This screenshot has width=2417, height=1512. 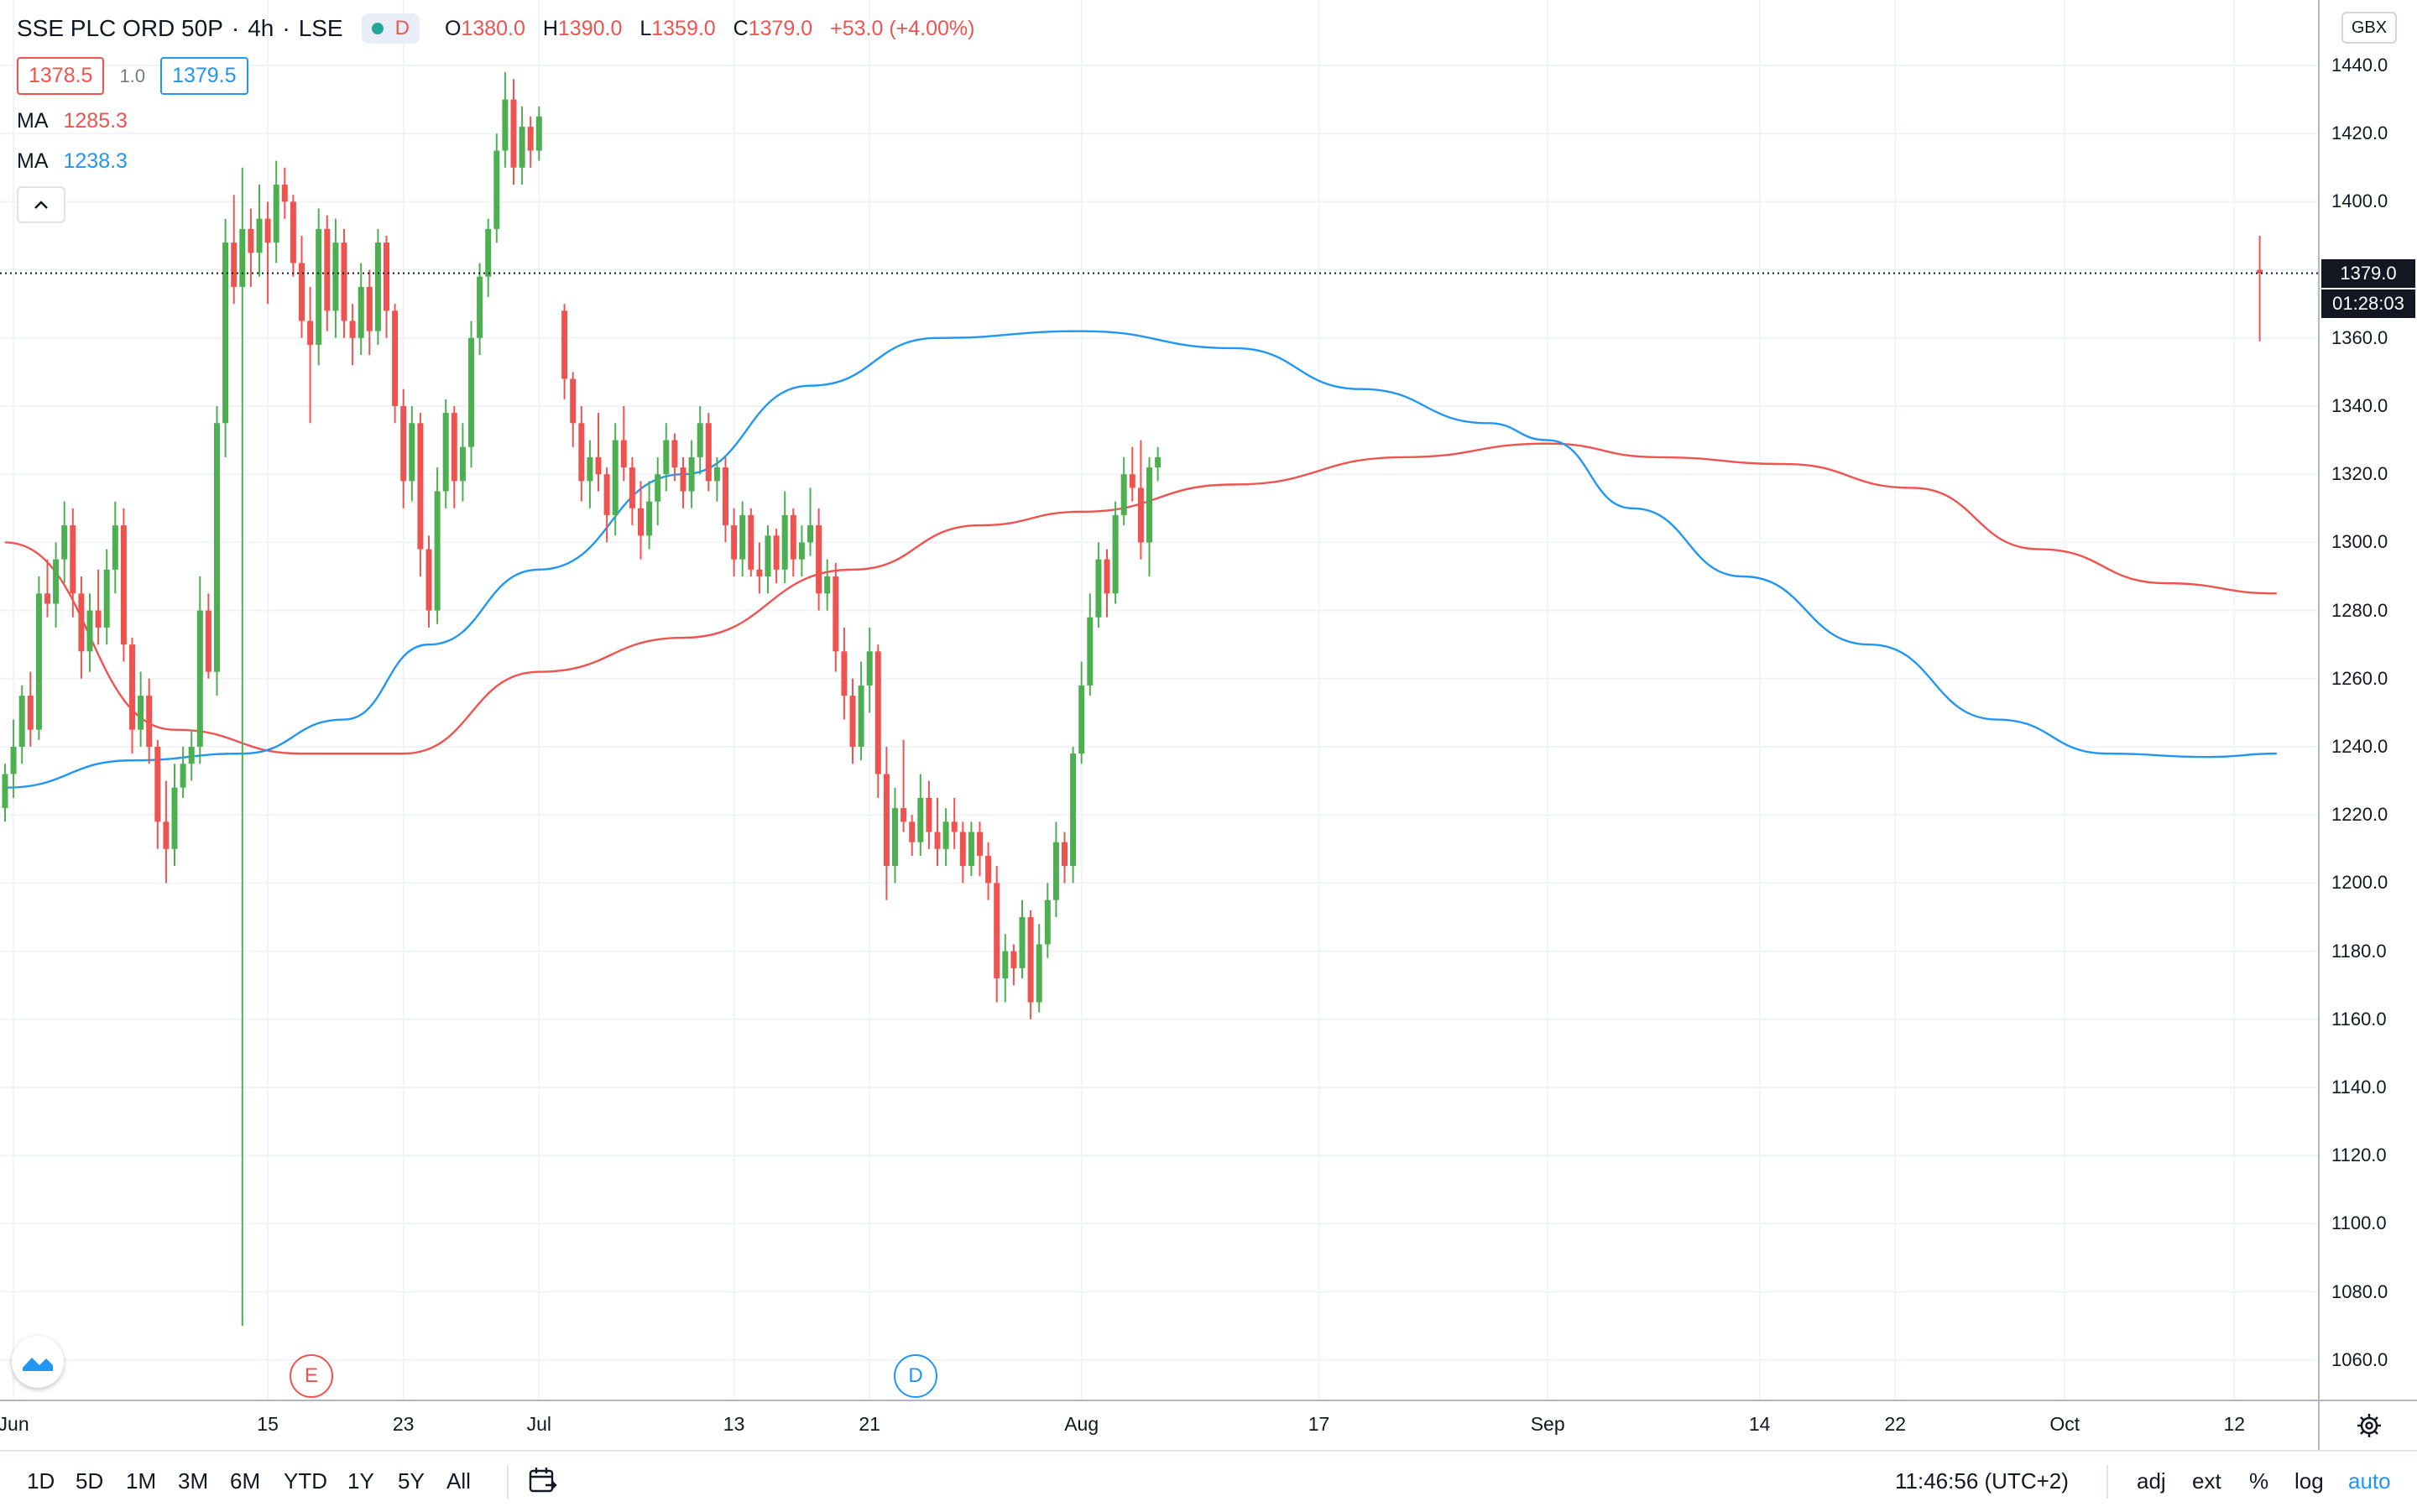 I want to click on price-tick-label: 1220.0, so click(x=2359, y=815).